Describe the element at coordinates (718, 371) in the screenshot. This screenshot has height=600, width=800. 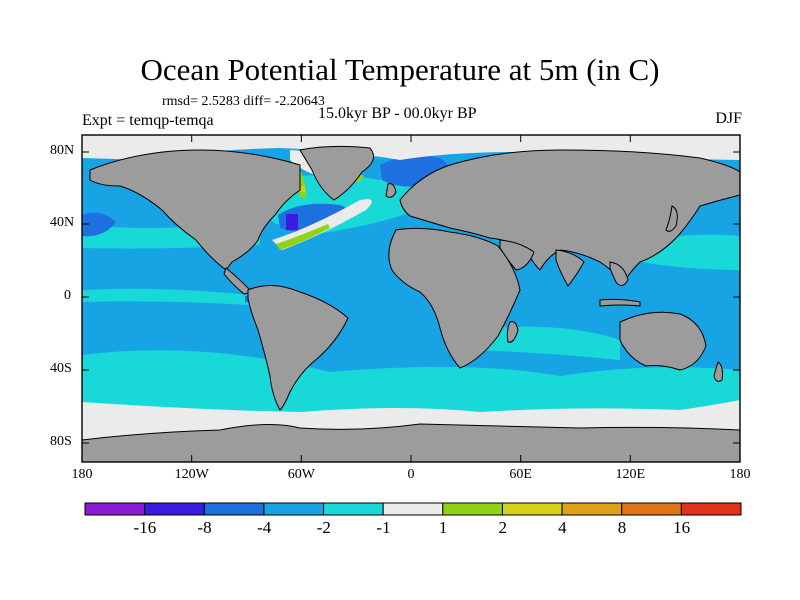
I see `new-zealand` at that location.